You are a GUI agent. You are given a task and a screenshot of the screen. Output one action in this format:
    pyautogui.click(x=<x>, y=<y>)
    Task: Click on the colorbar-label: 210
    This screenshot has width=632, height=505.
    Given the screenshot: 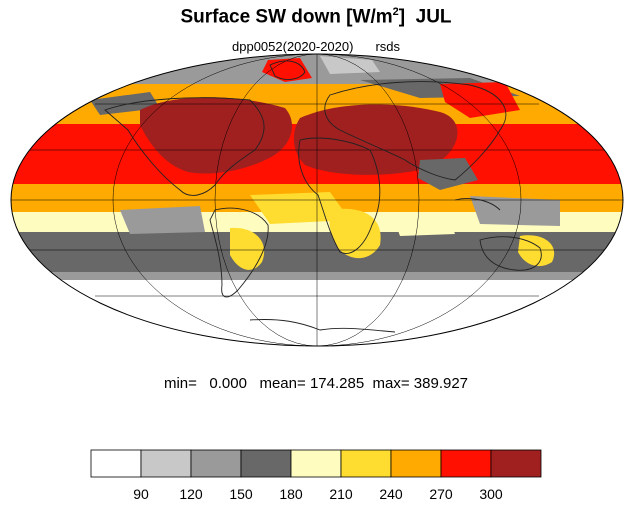 What is the action you would take?
    pyautogui.click(x=341, y=494)
    